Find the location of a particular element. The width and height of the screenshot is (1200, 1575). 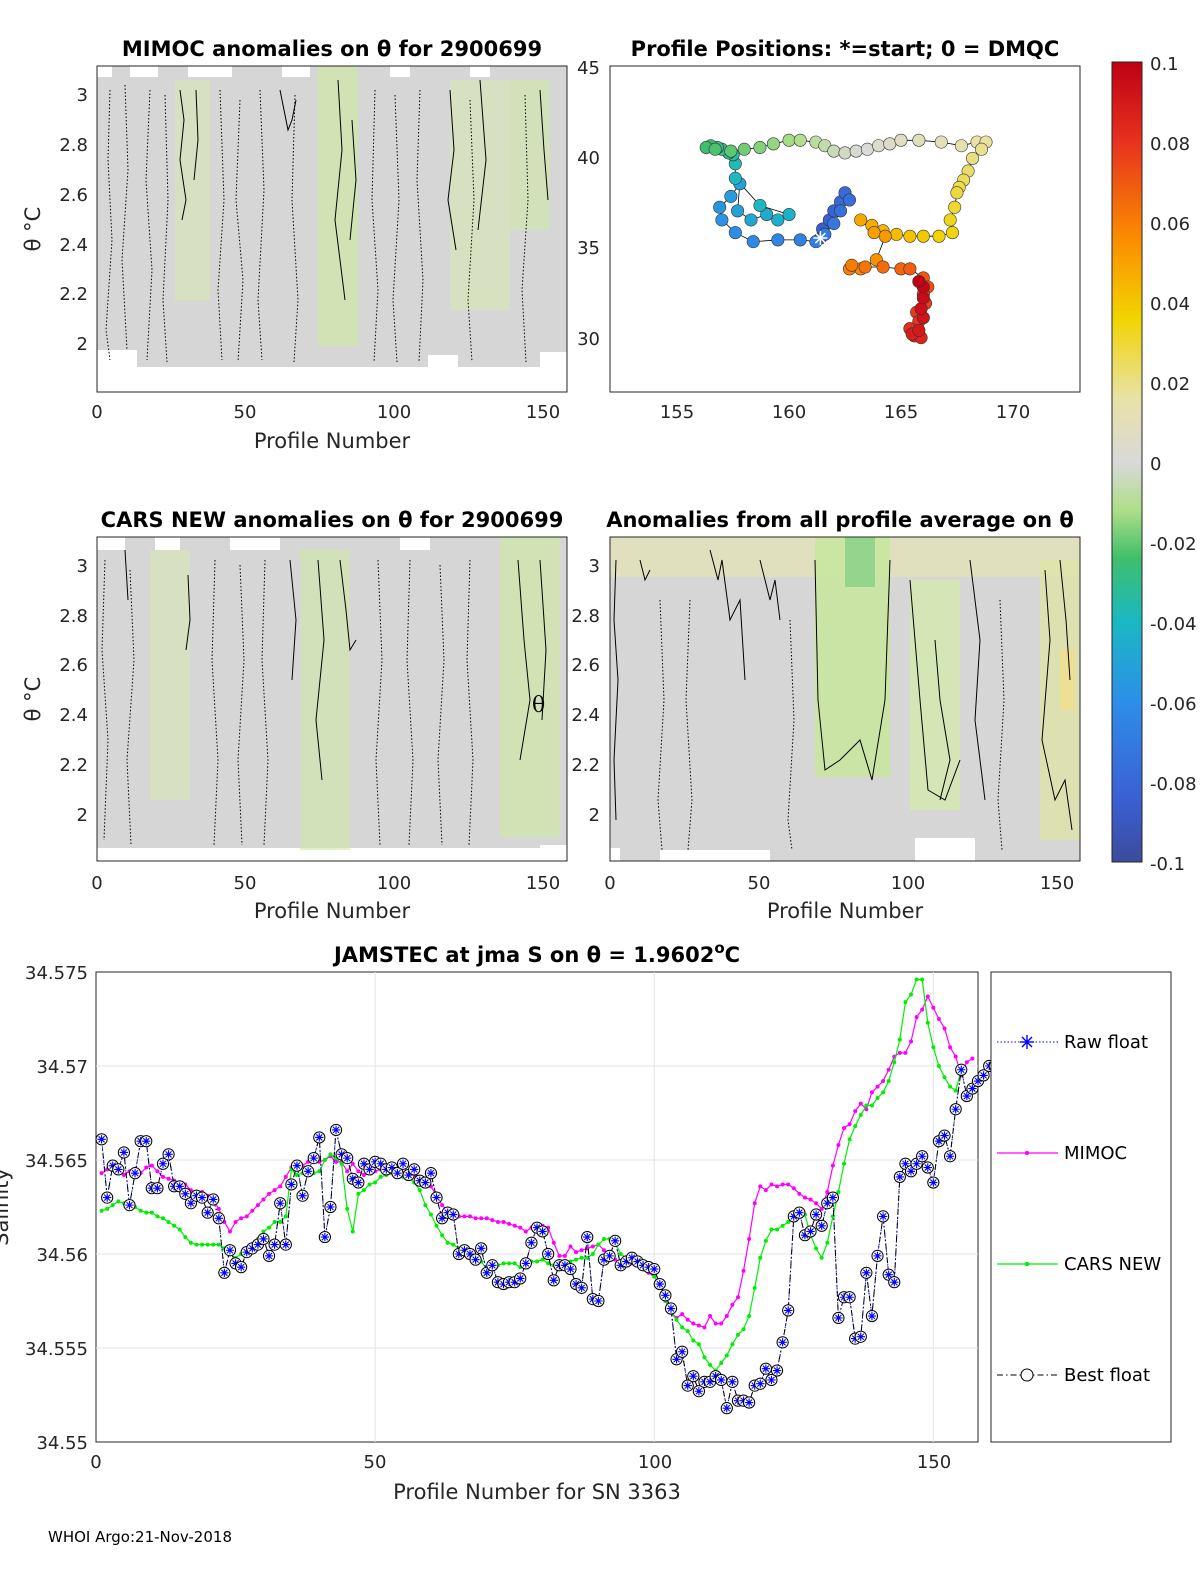

svg-text: 34.565 is located at coordinates (56, 1161).